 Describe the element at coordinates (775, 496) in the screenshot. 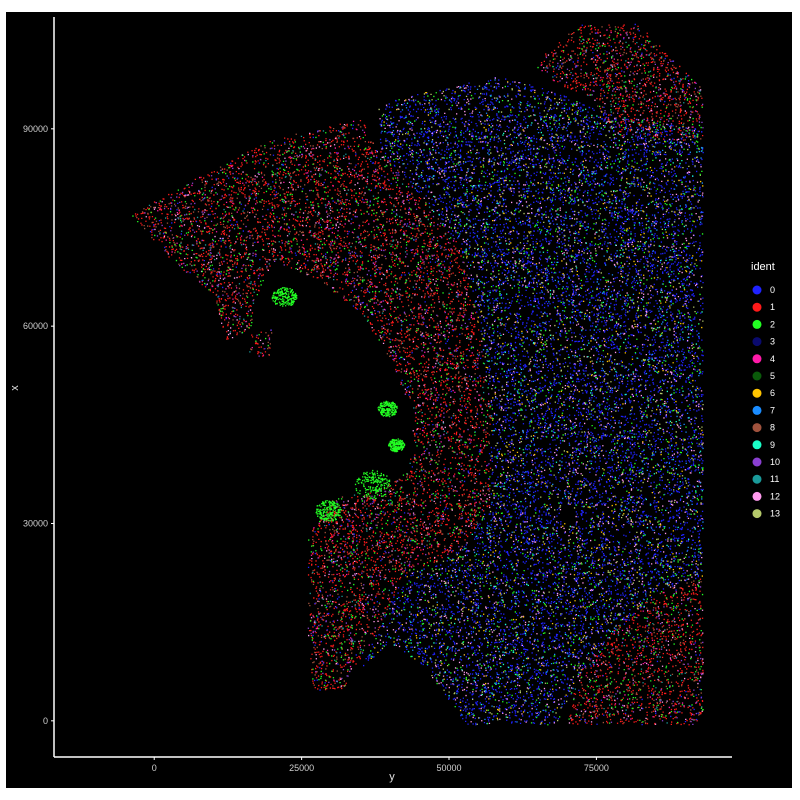

I see `legend-label: 12` at that location.